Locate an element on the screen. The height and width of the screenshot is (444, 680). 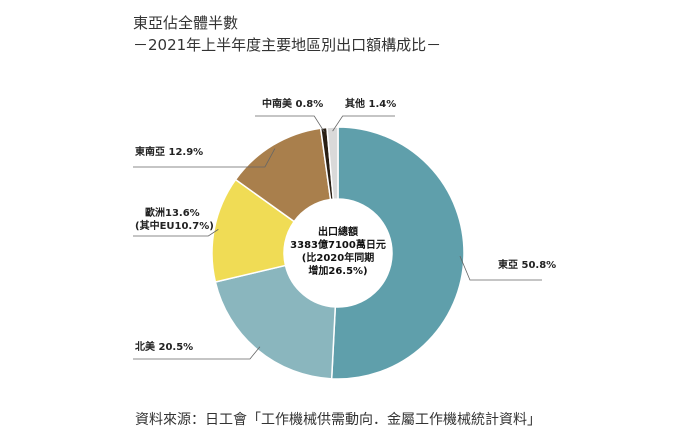
slice-label-其他: 其他 1.4% is located at coordinates (370, 103).